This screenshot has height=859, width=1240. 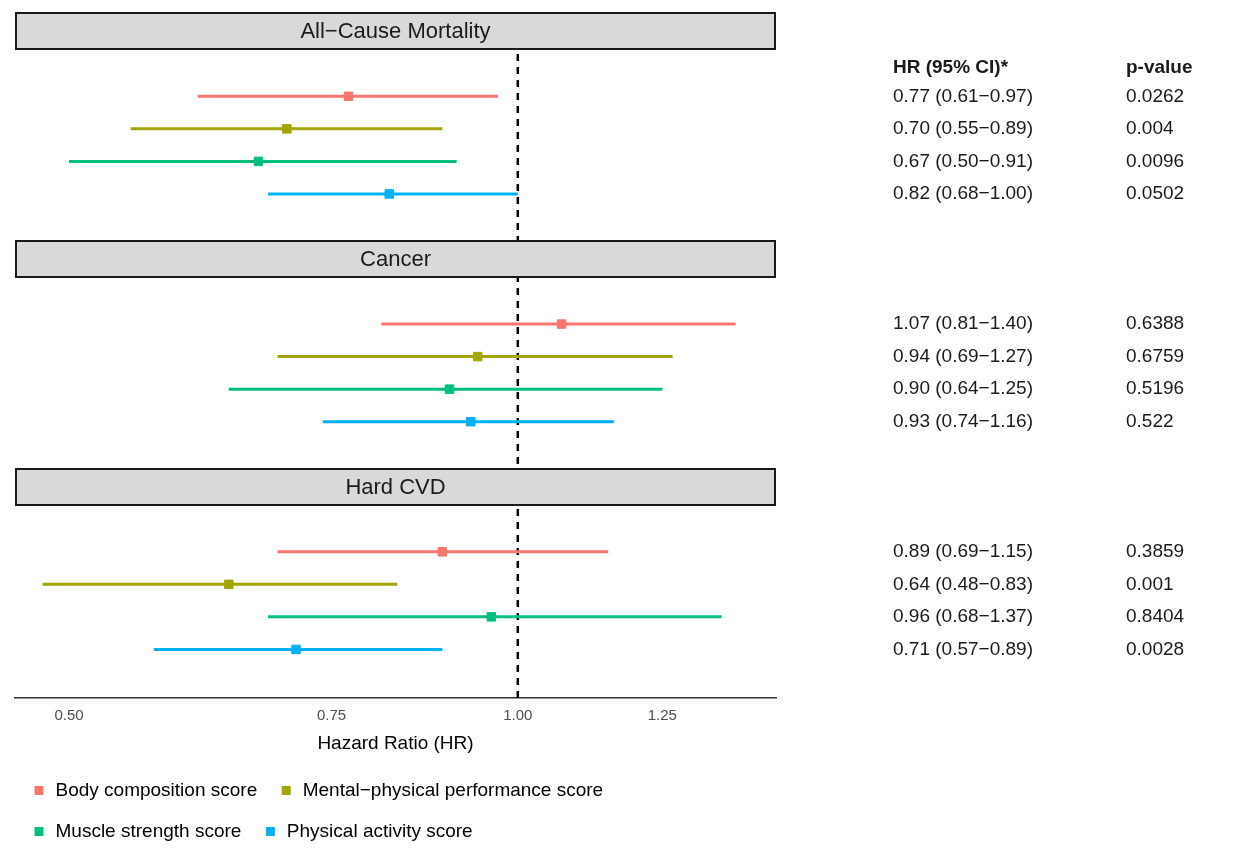 I want to click on text: 0.522, so click(x=1150, y=420).